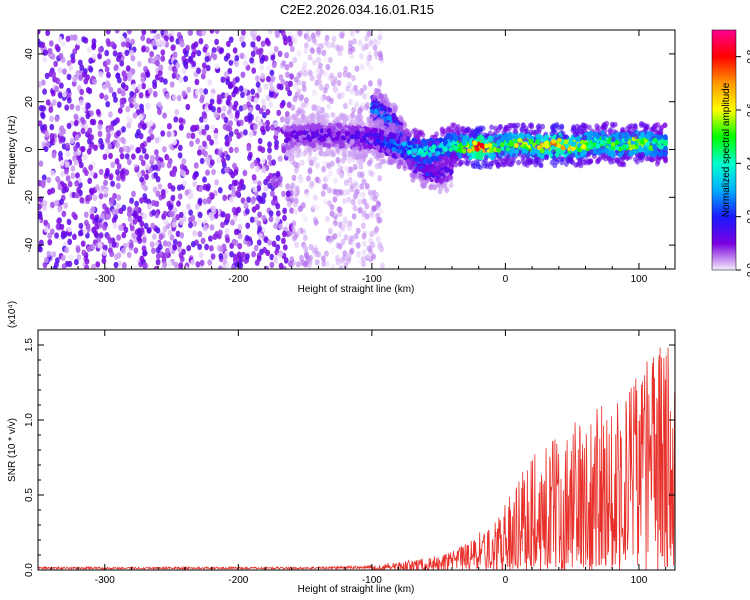  Describe the element at coordinates (384, 108) in the screenshot. I see `ridge-mid-point` at that location.